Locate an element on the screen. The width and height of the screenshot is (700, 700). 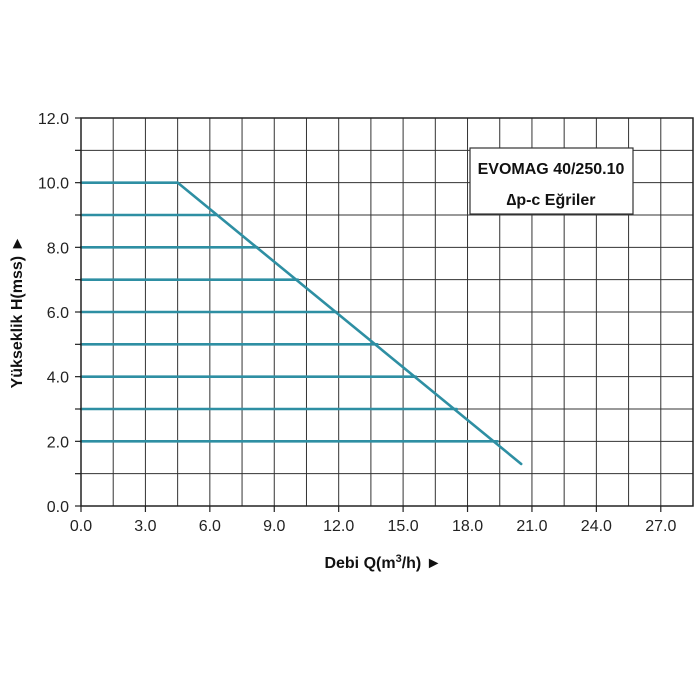
x-tick-label: 21.0 is located at coordinates (531, 526).